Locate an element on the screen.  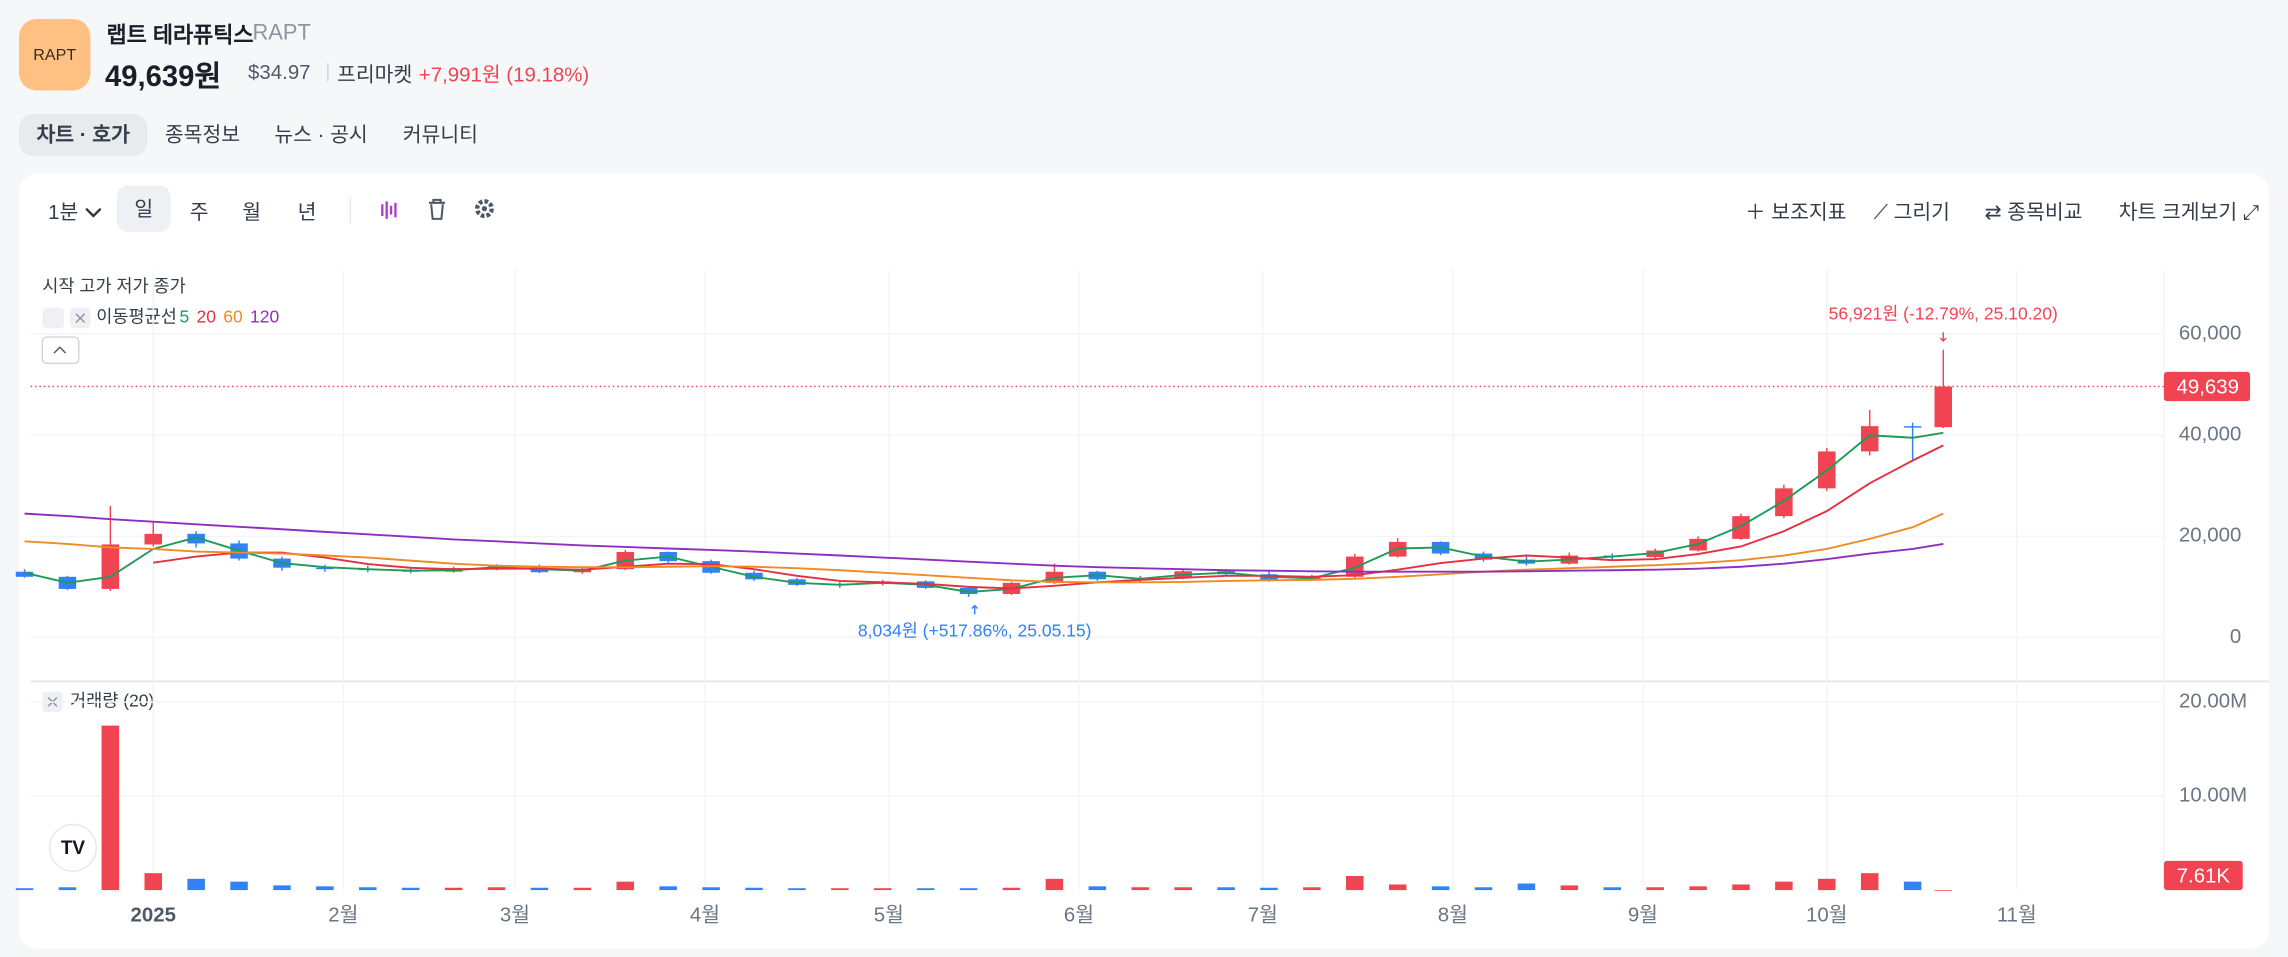
period: 일 is located at coordinates (143, 209).